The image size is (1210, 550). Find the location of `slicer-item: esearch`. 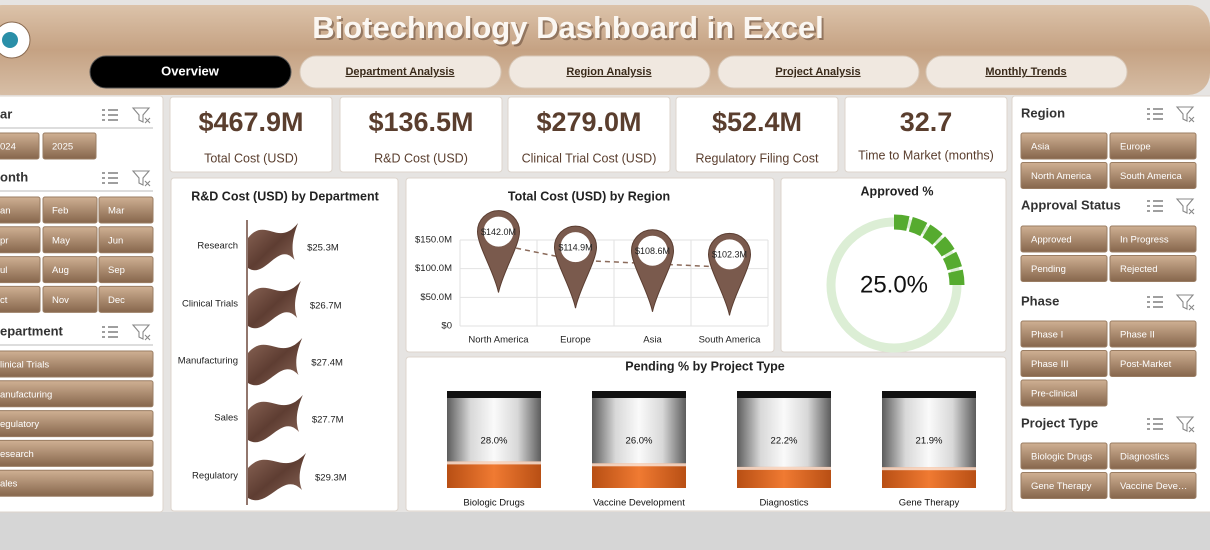

slicer-item: esearch is located at coordinates (17, 454).